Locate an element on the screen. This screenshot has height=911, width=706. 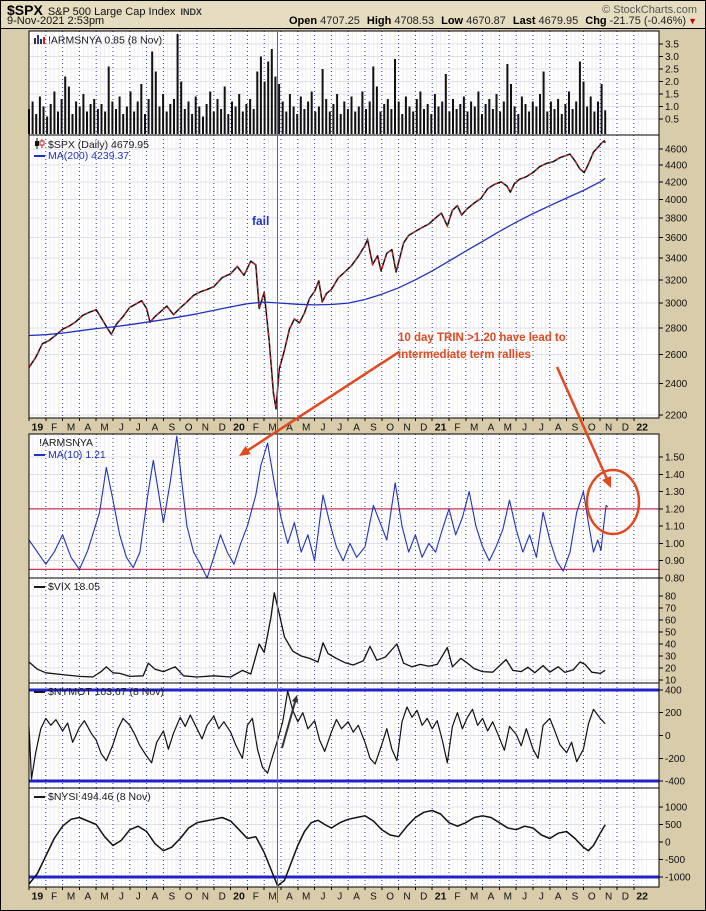
panel-border is located at coordinates (344, 837).